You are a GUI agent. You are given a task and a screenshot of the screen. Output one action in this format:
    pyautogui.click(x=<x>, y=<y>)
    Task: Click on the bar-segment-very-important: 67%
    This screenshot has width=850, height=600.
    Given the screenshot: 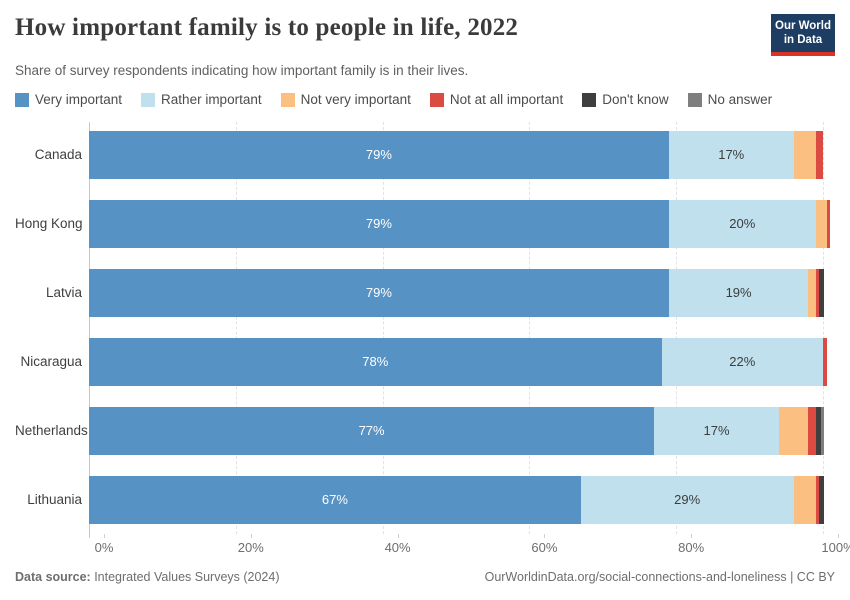 What is the action you would take?
    pyautogui.click(x=335, y=499)
    